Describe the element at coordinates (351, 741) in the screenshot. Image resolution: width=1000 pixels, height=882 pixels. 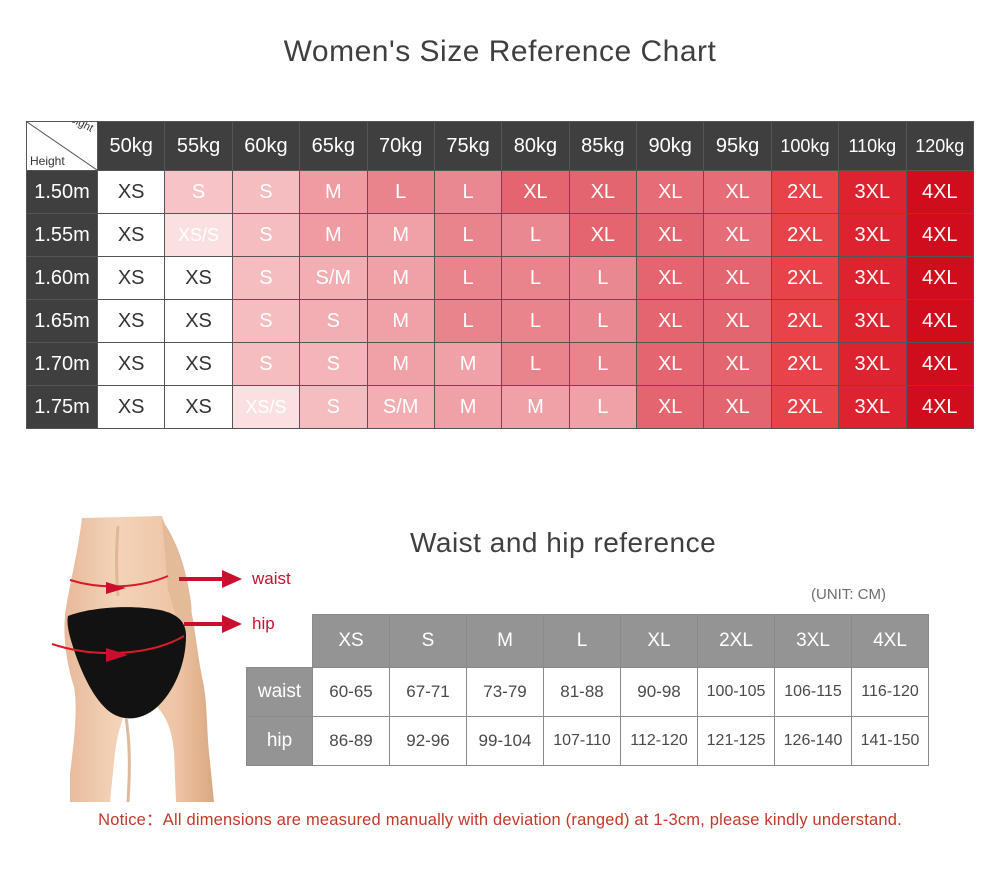
I see `waist-hip-value-cell: 86-89` at that location.